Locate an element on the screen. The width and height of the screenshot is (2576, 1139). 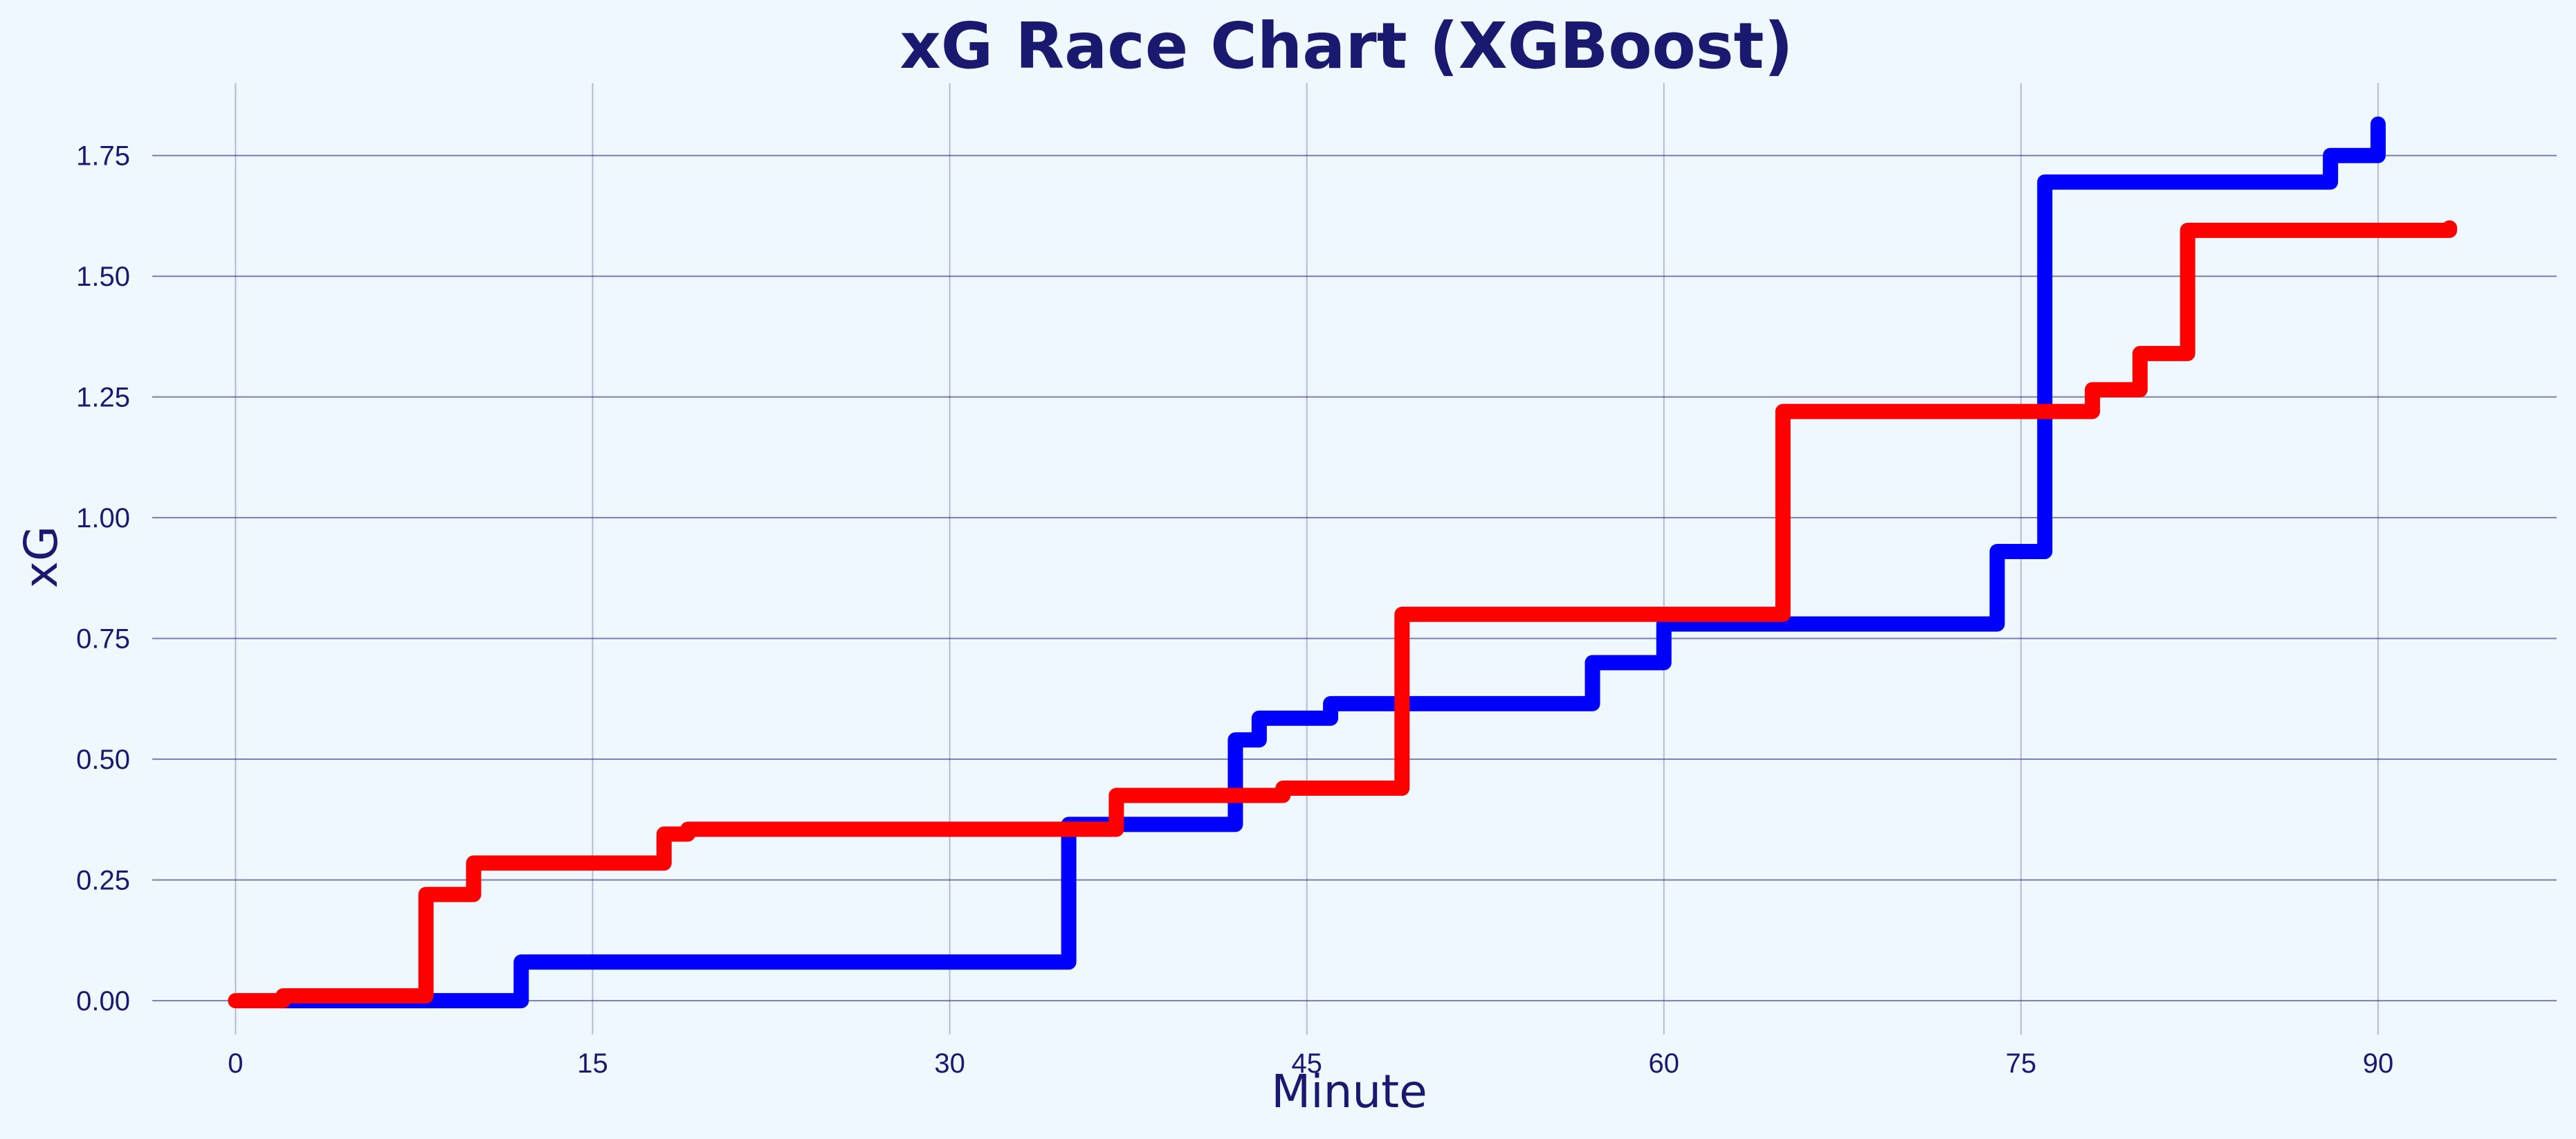
x-tick-label: 15 is located at coordinates (593, 1063).